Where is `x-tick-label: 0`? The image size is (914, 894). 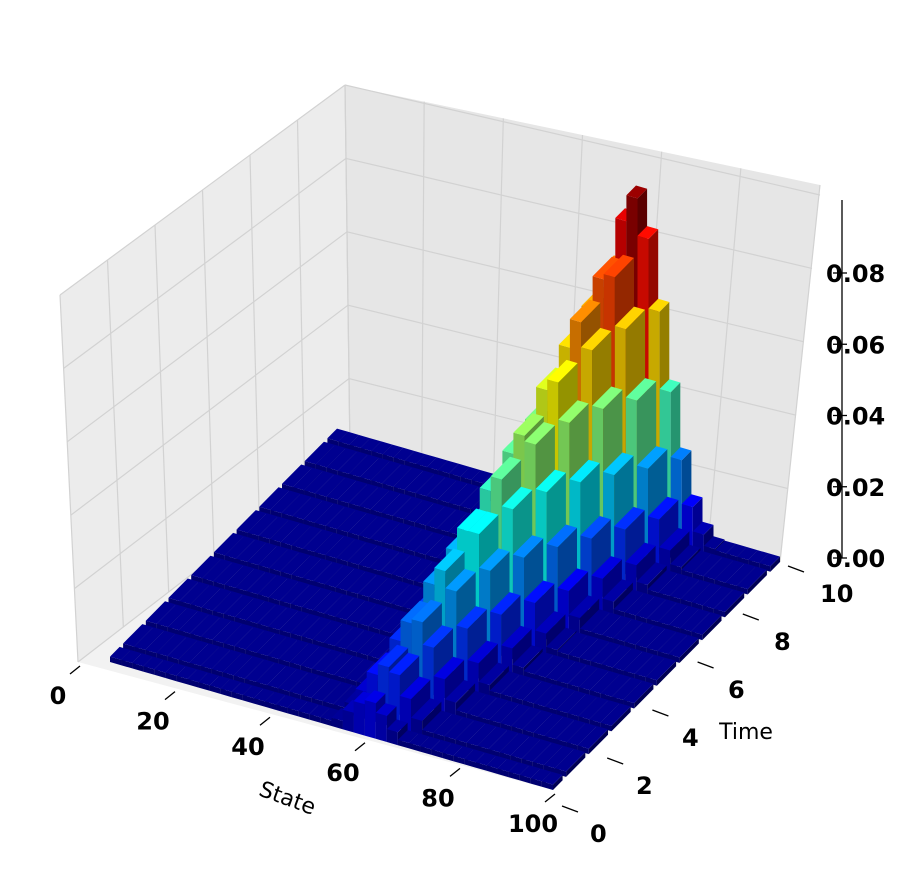 x-tick-label: 0 is located at coordinates (58, 696).